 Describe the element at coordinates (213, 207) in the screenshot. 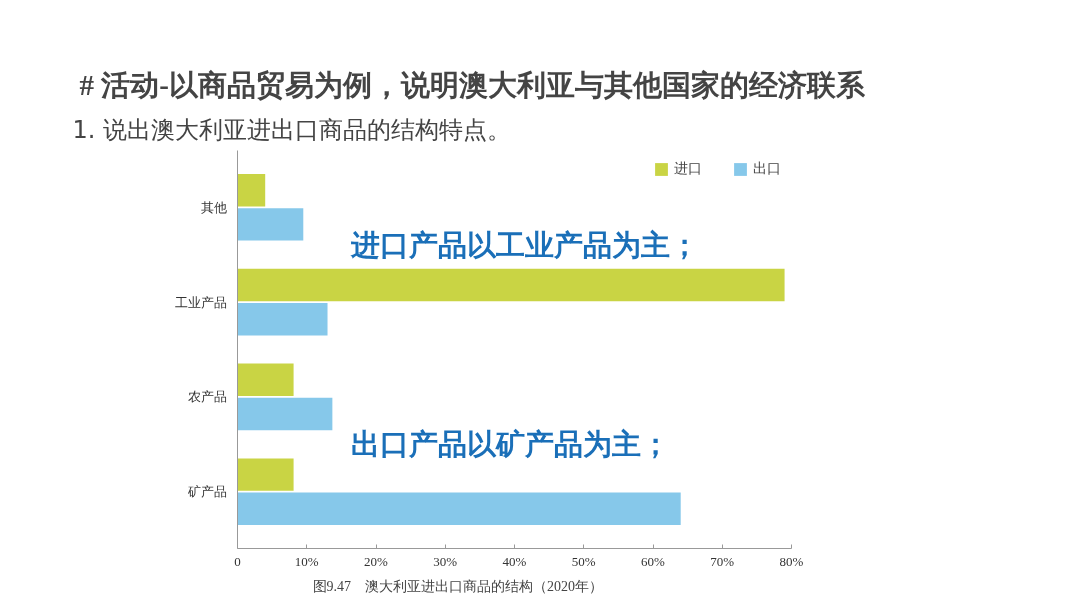

I see `y-tick-label: 其他` at that location.